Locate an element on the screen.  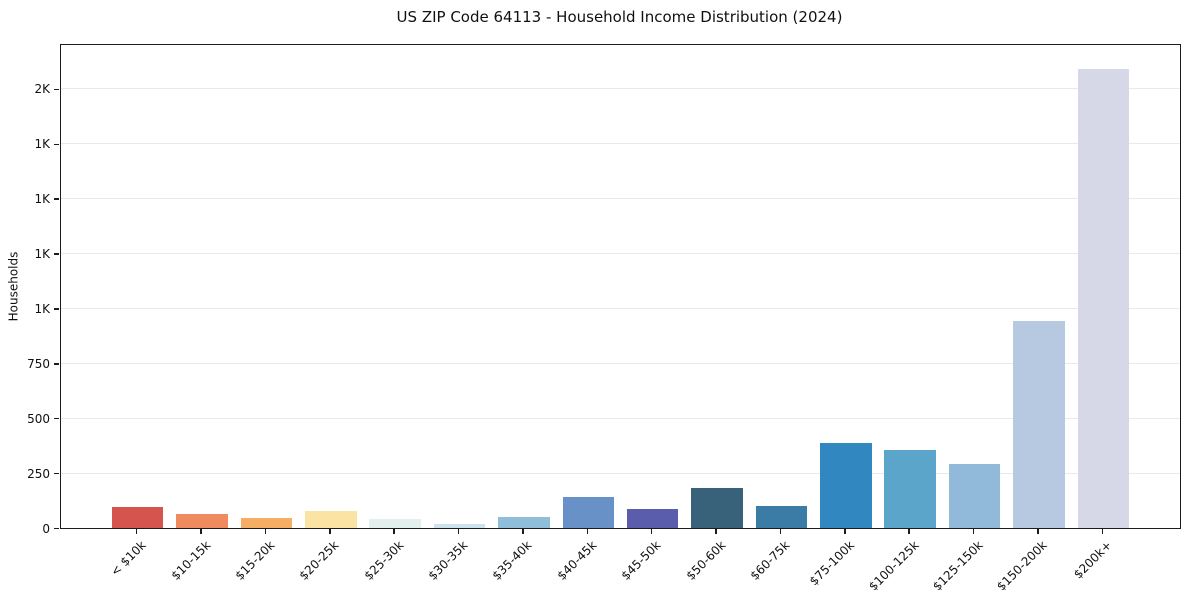
x-tick-label: $25-30k is located at coordinates (384, 560).